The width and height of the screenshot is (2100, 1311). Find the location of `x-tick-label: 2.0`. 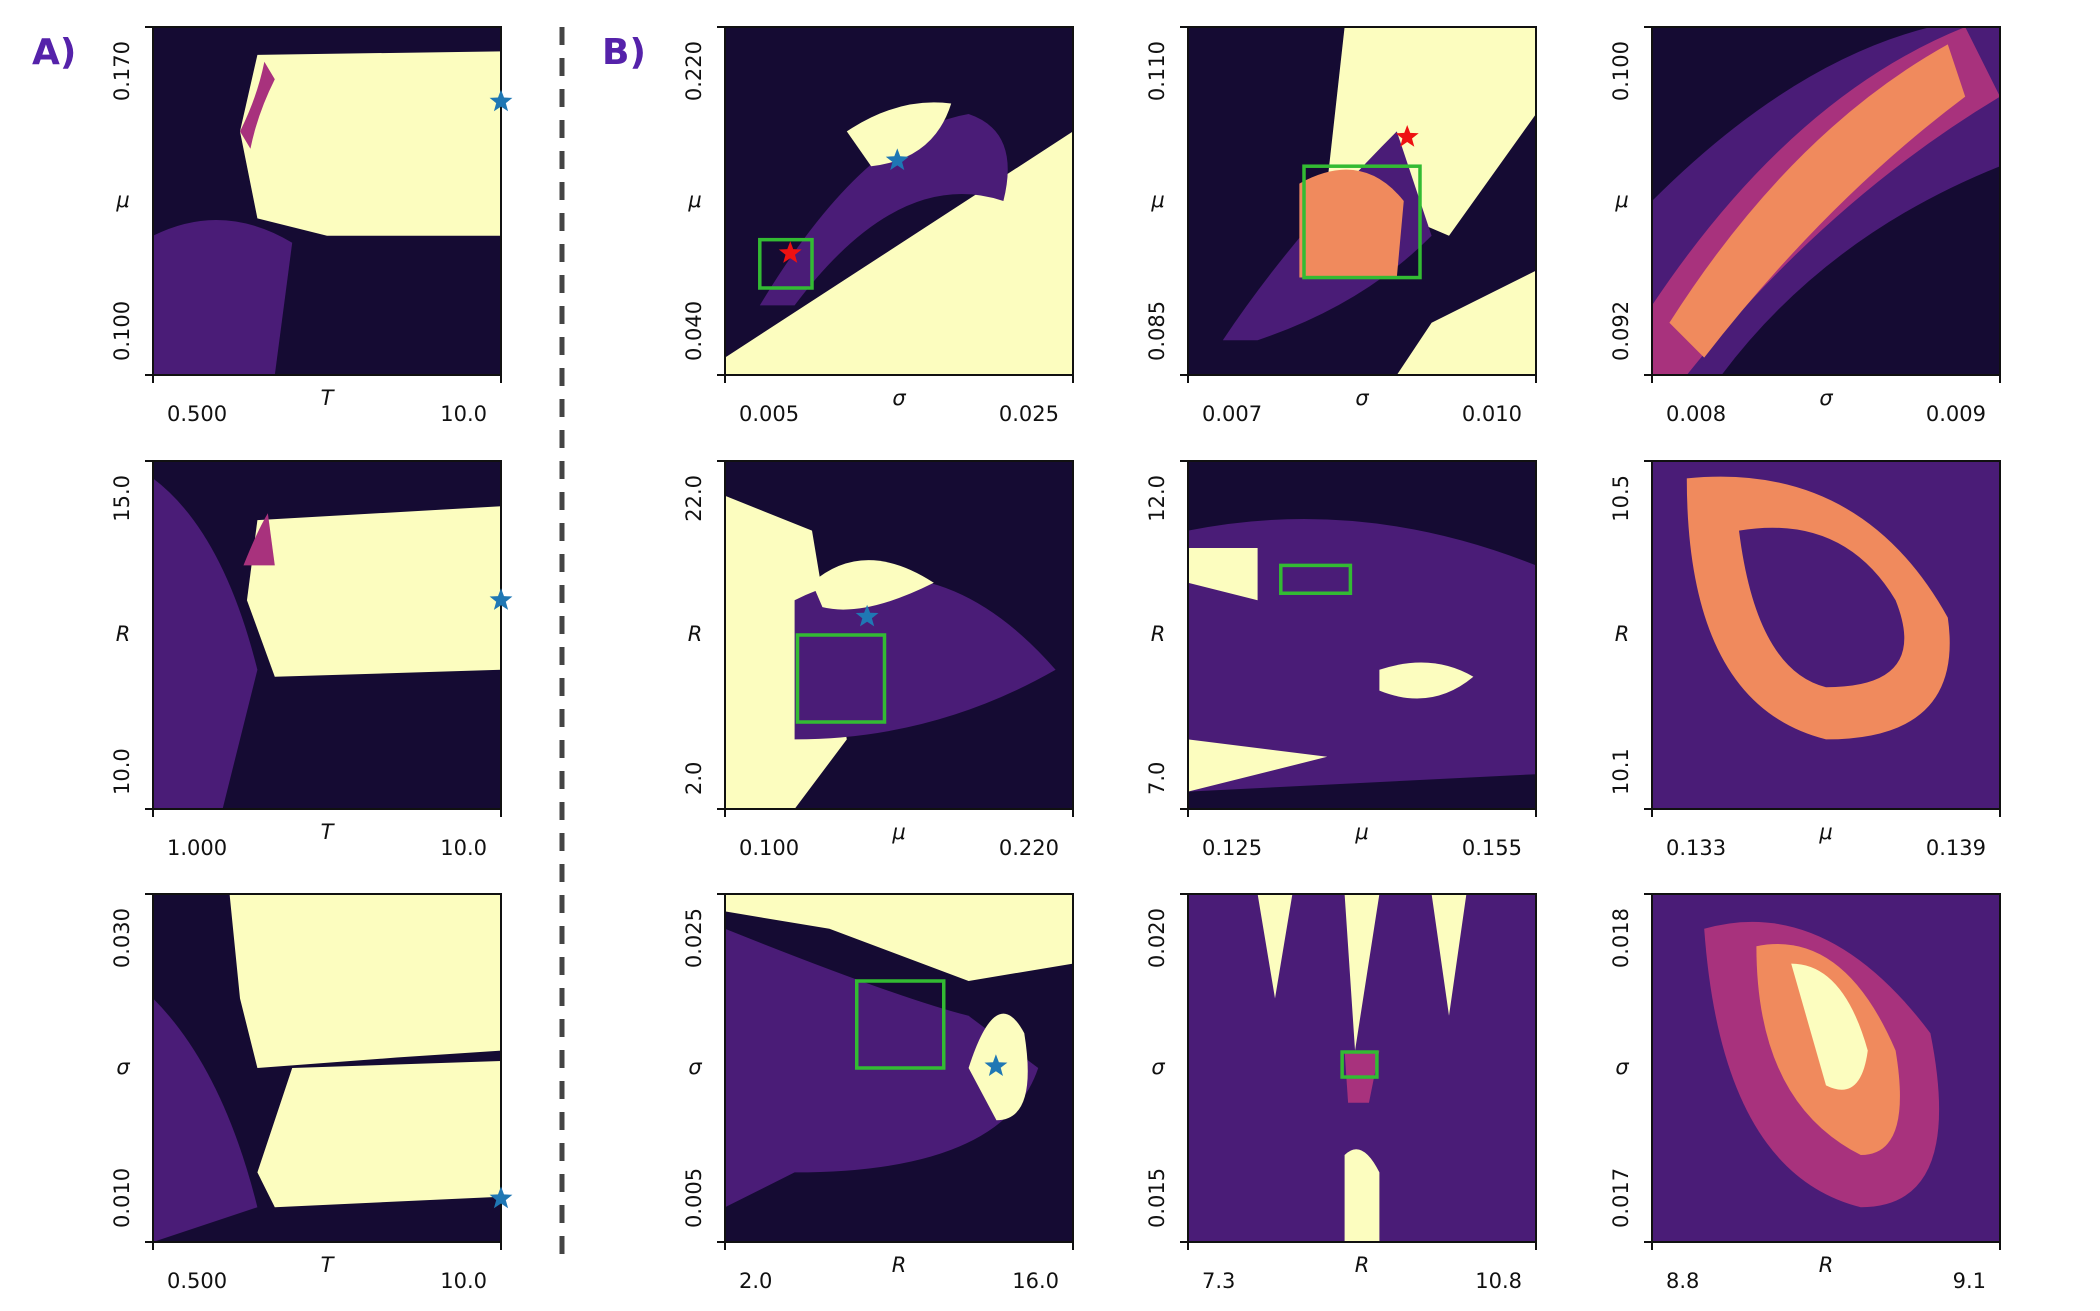

x-tick-label: 2.0 is located at coordinates (755, 1281).